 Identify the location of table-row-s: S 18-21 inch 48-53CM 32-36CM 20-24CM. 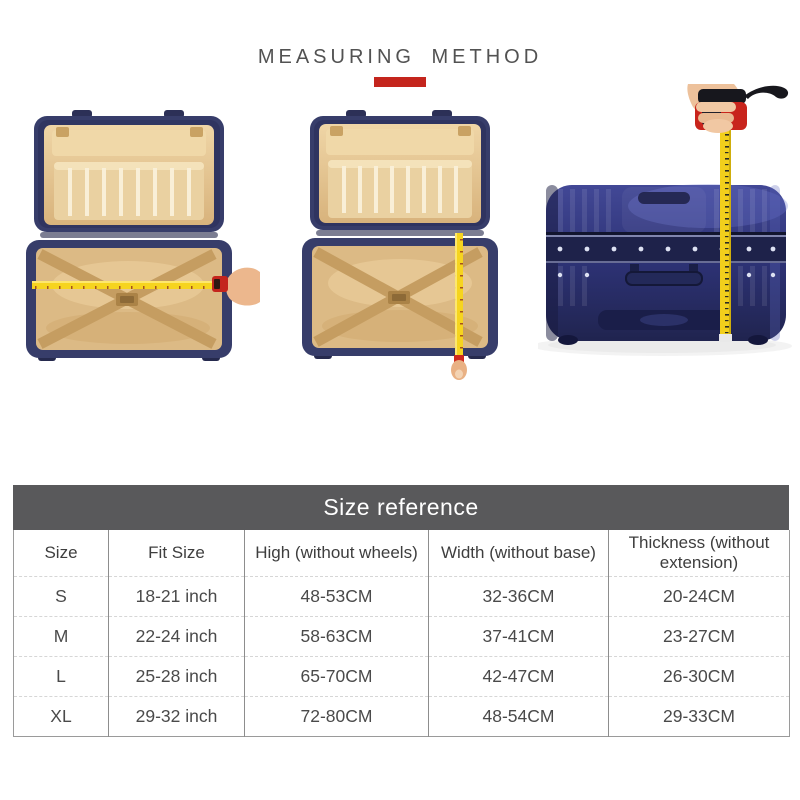
(401, 595).